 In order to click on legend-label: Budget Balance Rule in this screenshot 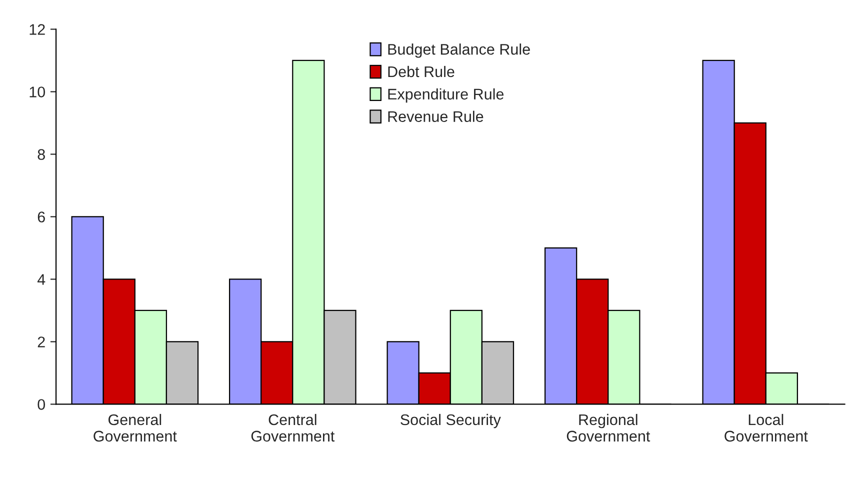, I will do `click(459, 51)`.